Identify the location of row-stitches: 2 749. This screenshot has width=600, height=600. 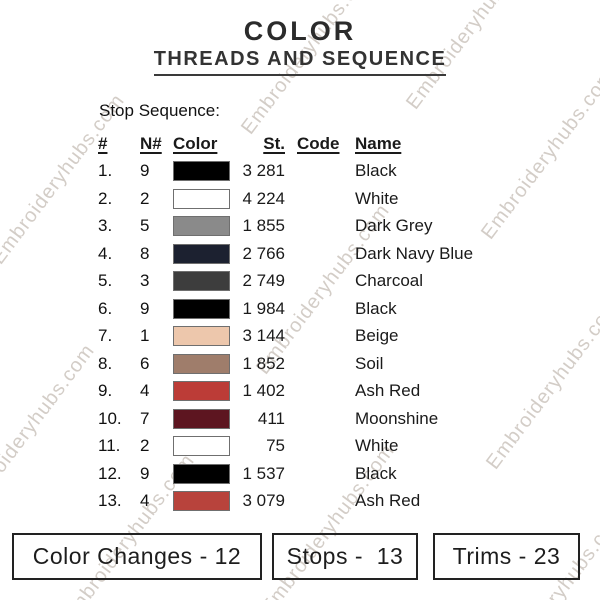
(263, 281).